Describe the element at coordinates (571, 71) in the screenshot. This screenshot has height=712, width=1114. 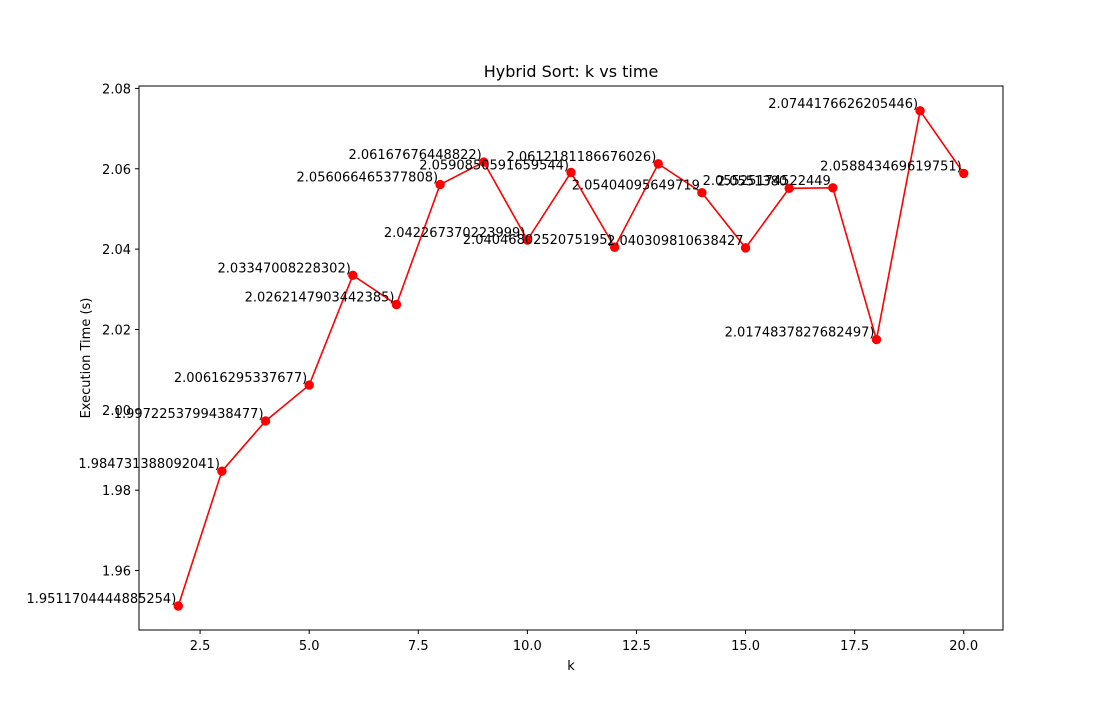
I see `chart-title: Hybrid Sort: k vs time` at that location.